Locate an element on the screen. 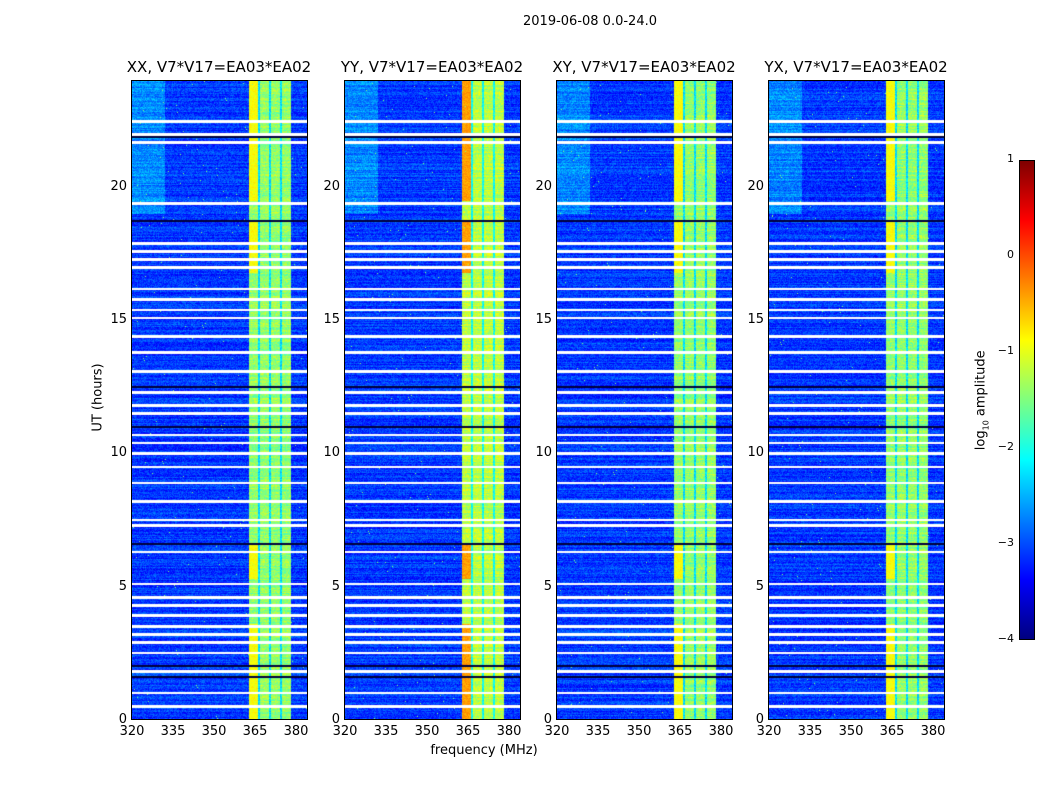 This screenshot has width=1050, height=800. panel-title: YY, V7*V17=EA03*EA02 is located at coordinates (432, 67).